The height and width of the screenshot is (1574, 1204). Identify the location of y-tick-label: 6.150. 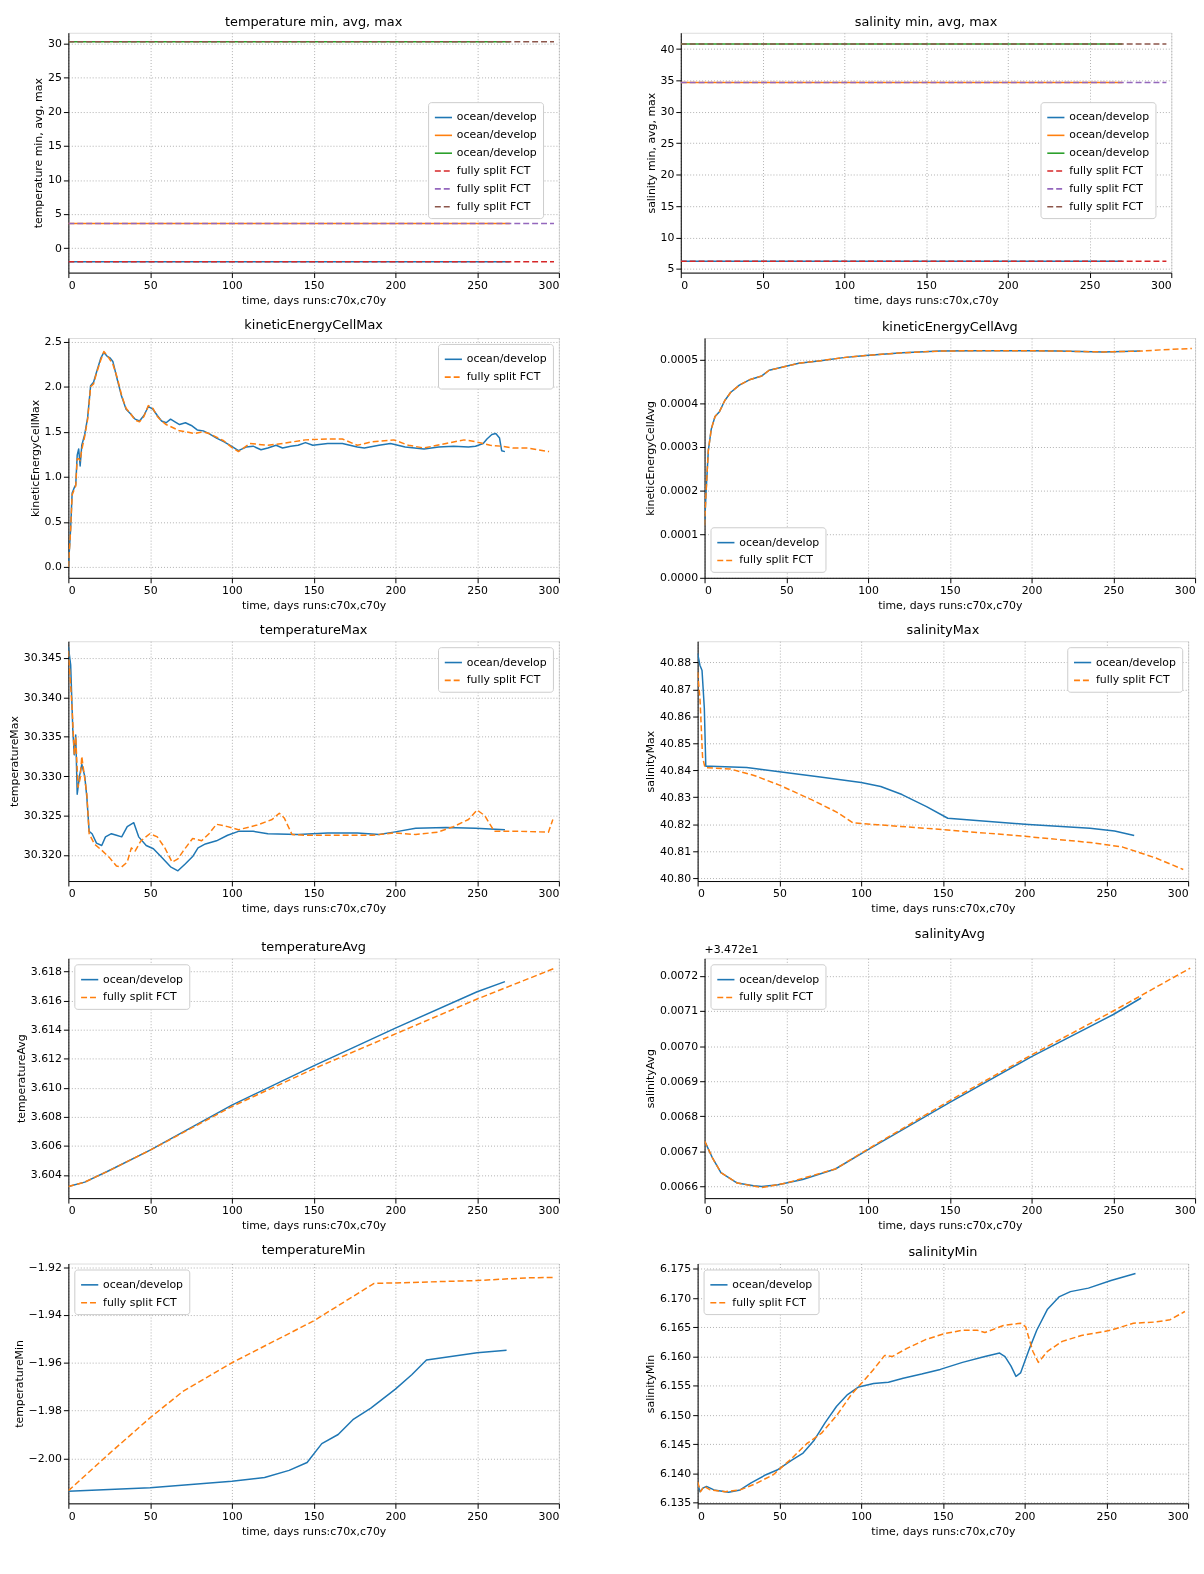
(676, 1415).